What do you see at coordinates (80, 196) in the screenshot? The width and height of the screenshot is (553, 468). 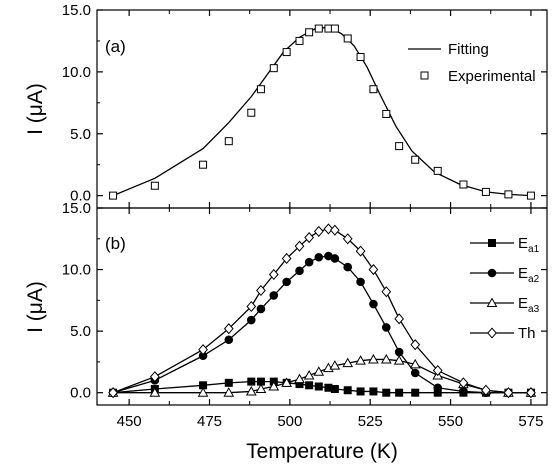 I see `y-tick-label: 0.0` at bounding box center [80, 196].